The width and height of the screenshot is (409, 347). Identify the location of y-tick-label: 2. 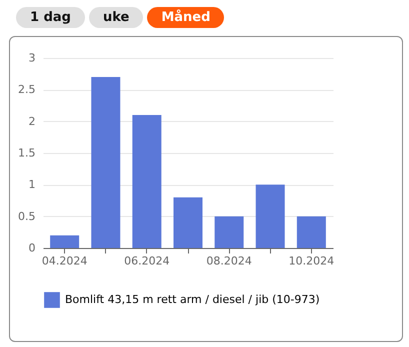
(32, 121).